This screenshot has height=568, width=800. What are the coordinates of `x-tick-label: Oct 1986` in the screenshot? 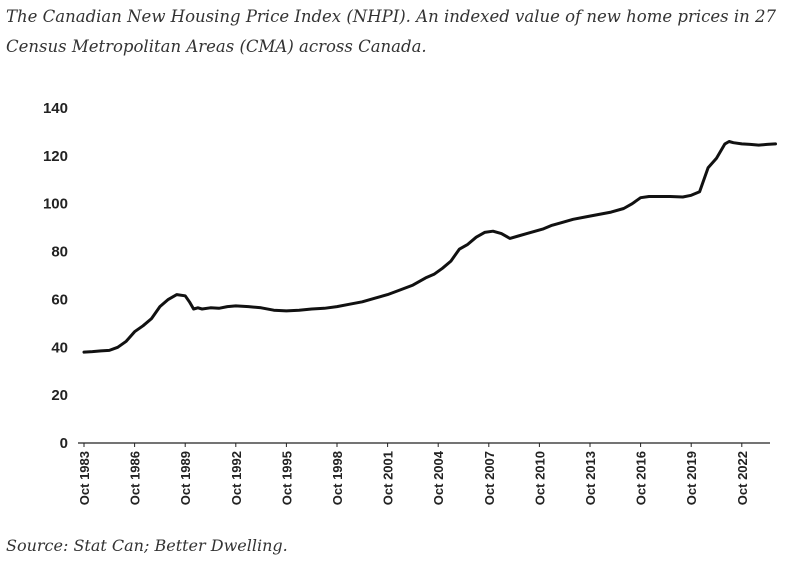 It's located at (135, 478).